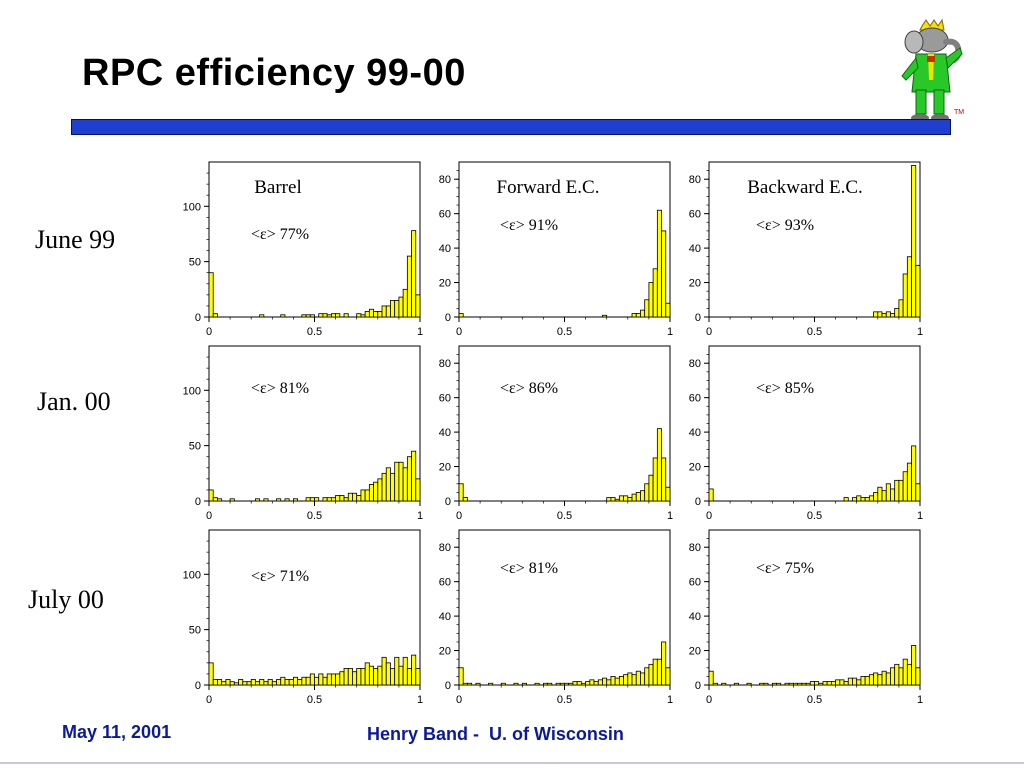 This screenshot has width=1024, height=768. What do you see at coordinates (529, 225) in the screenshot?
I see `efficiency-annotation: <ε> 91%` at bounding box center [529, 225].